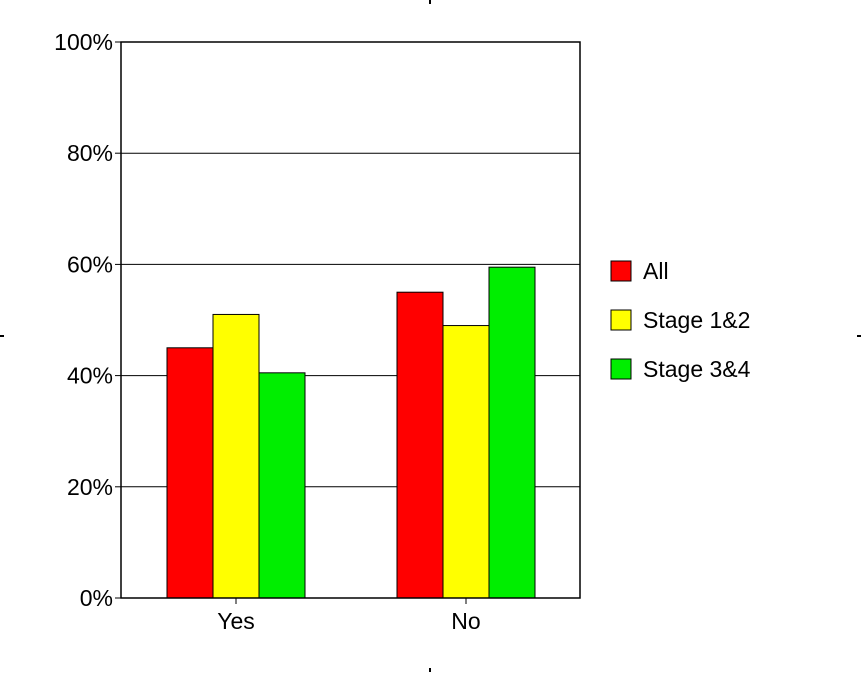  What do you see at coordinates (87, 320) in the screenshot?
I see `y-axis: 0% 20% 40% 60% 80% 100%` at bounding box center [87, 320].